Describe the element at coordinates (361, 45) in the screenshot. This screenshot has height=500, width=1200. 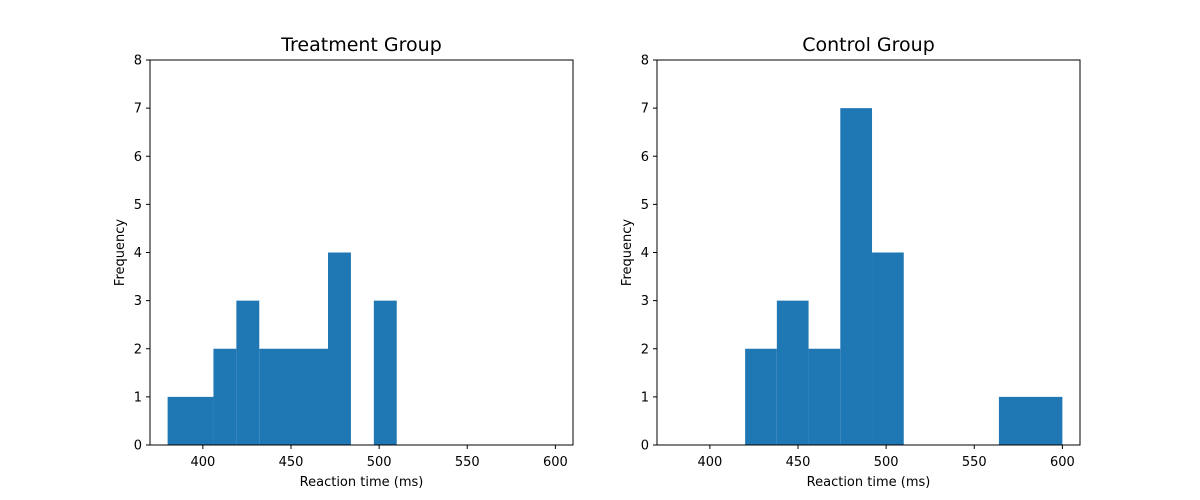
I see `chart-title: Treatment Group` at that location.